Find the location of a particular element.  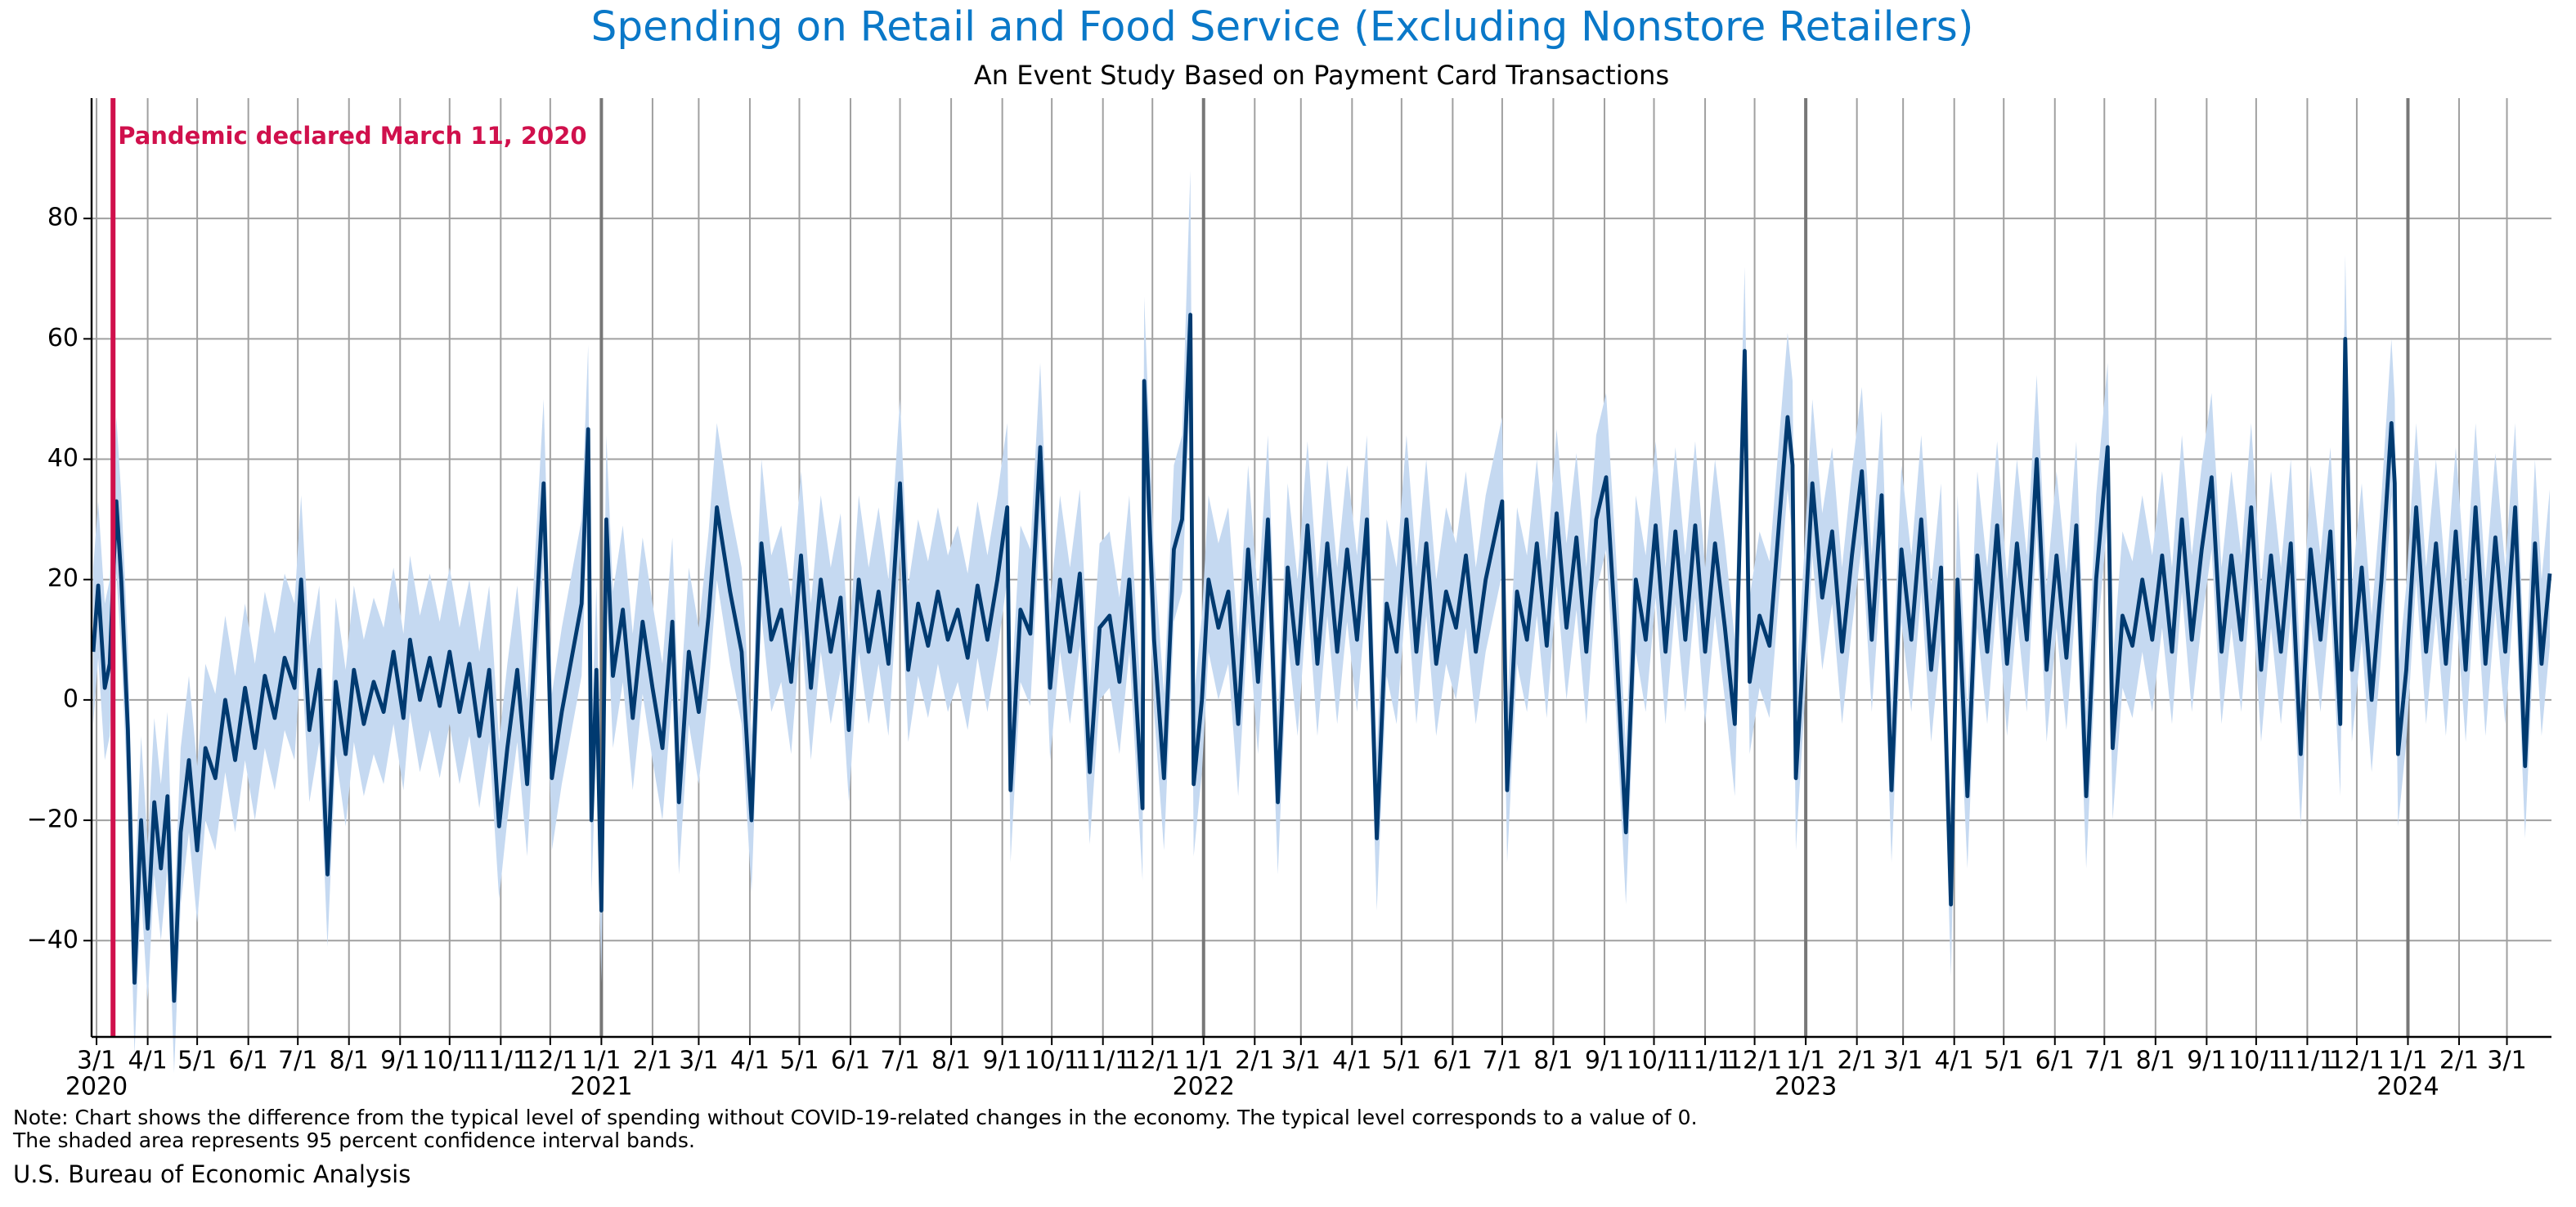

x-year-label: 2023 is located at coordinates (1806, 1088).